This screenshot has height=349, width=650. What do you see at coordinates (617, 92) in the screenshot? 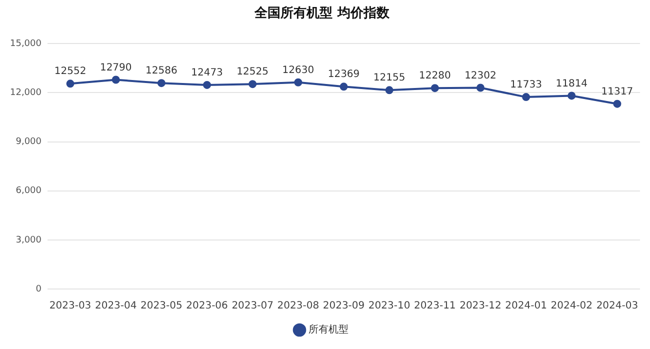
I see `data-label: 11317` at bounding box center [617, 92].